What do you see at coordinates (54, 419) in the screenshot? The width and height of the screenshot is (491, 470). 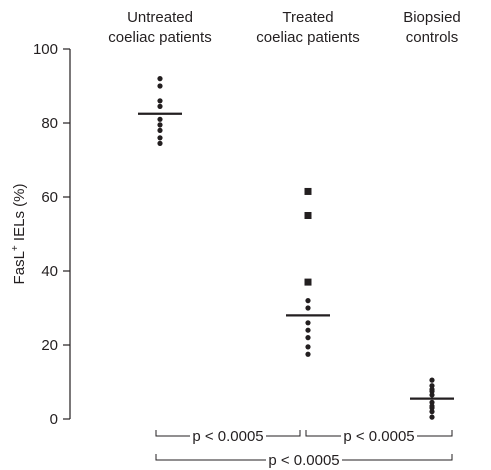 I see `y-tick-label: 0` at bounding box center [54, 419].